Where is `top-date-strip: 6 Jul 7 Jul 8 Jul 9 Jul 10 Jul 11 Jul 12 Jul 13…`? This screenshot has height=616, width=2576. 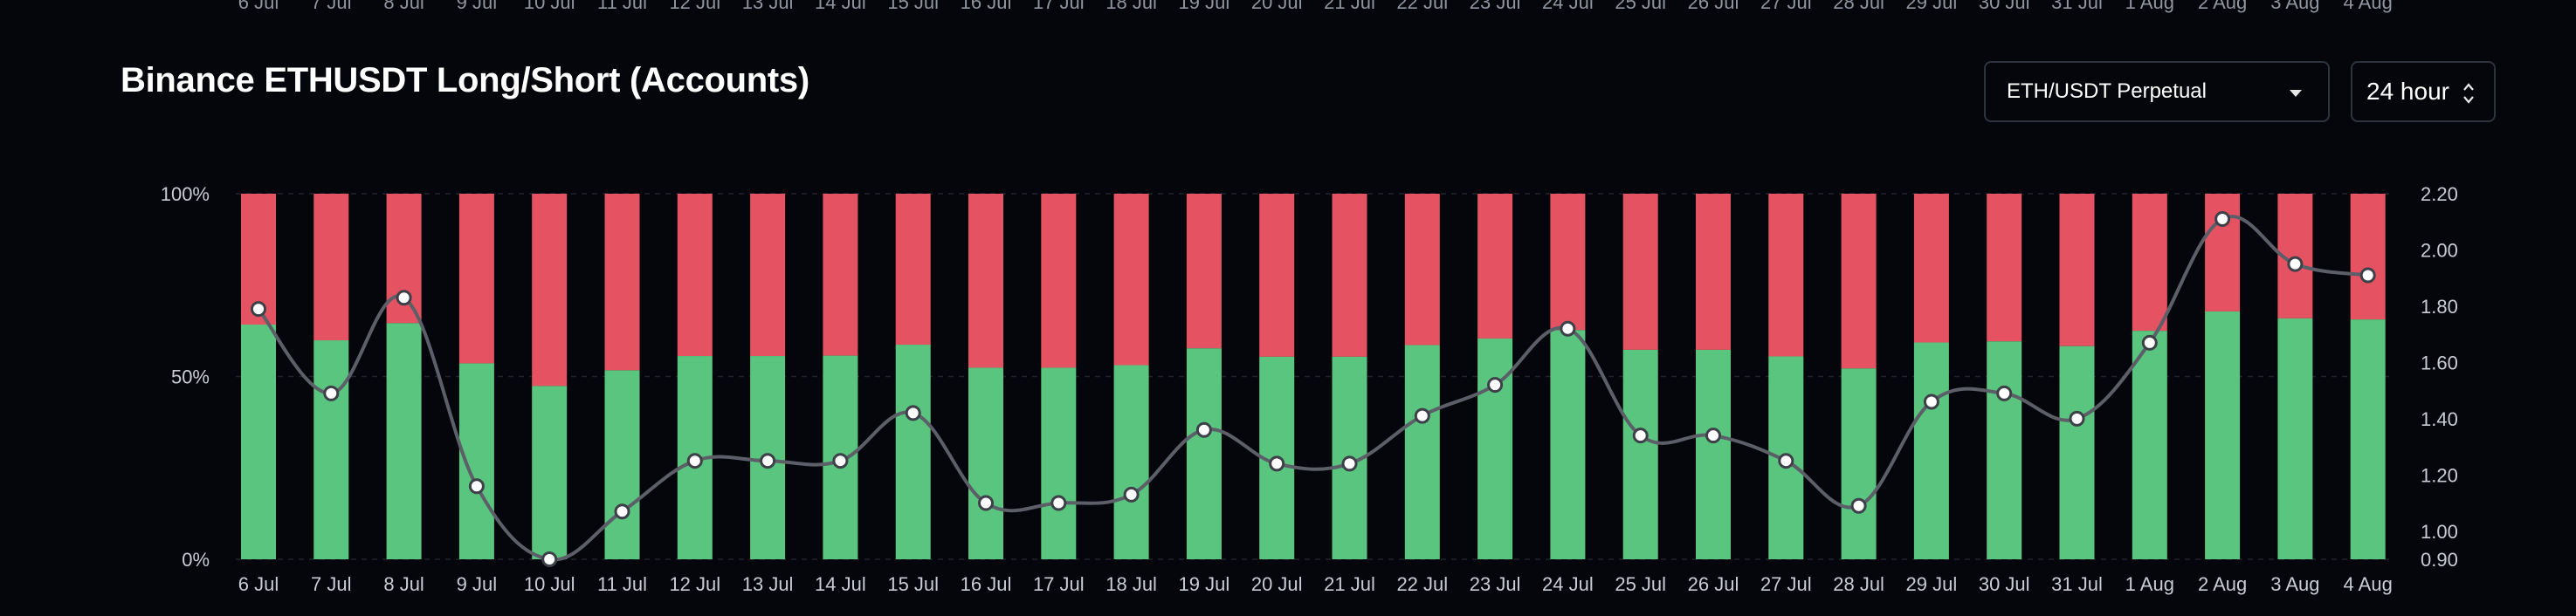 top-date-strip: 6 Jul 7 Jul 8 Jul 9 Jul 10 Jul 11 Jul 12 Jul 13… is located at coordinates (1288, 8).